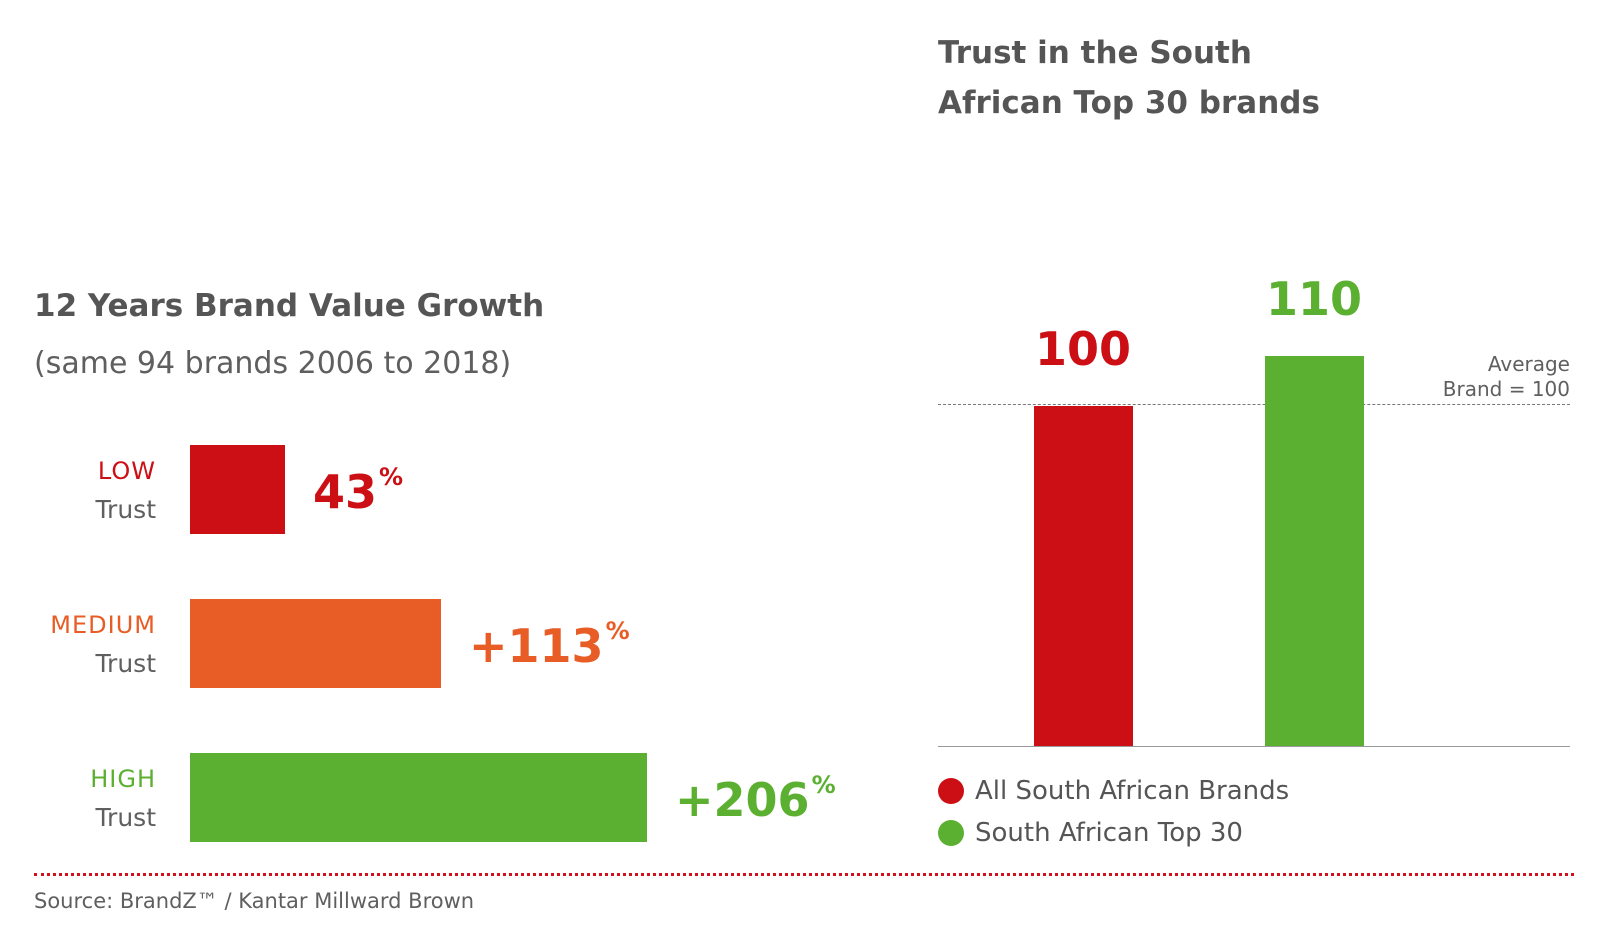 This screenshot has height=939, width=1600. I want to click on legend-item-all-brands: All South African Brands, so click(1113, 791).